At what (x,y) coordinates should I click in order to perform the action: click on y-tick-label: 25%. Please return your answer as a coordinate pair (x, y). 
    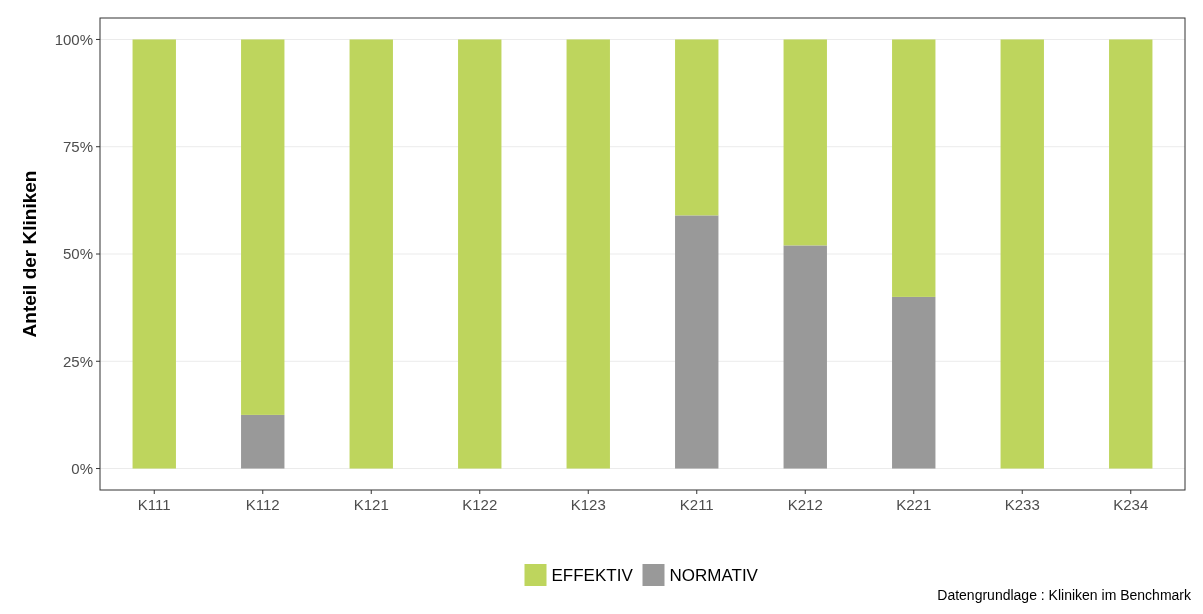
    Looking at the image, I should click on (77, 361).